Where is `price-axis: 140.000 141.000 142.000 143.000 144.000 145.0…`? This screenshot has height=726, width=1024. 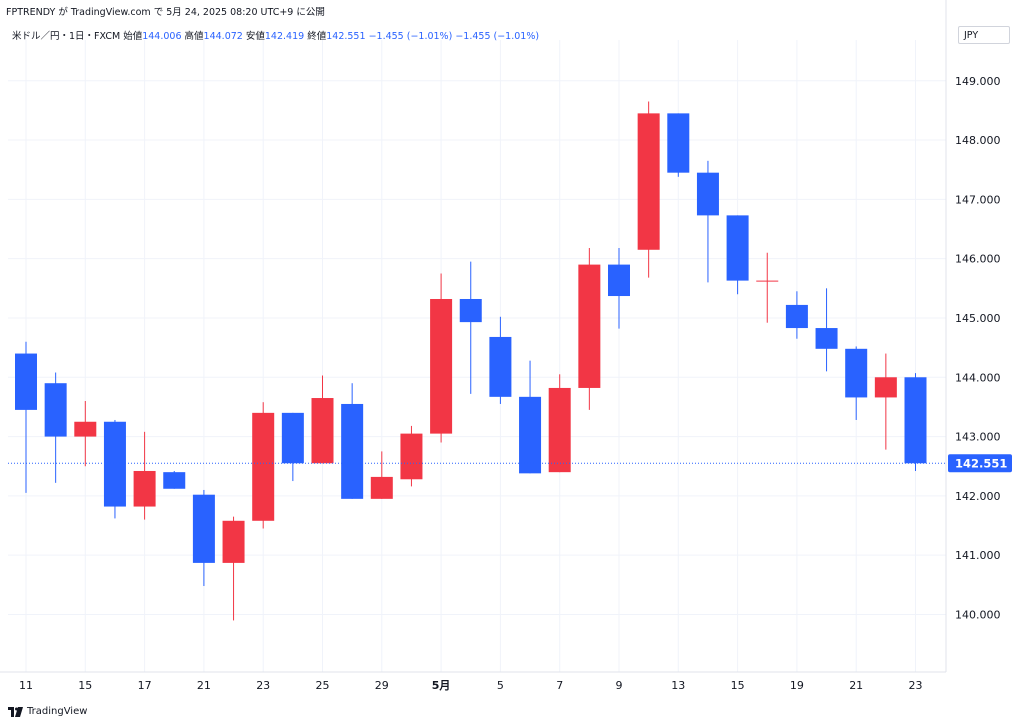
price-axis: 140.000 141.000 142.000 143.000 144.000 145.0… is located at coordinates (978, 336).